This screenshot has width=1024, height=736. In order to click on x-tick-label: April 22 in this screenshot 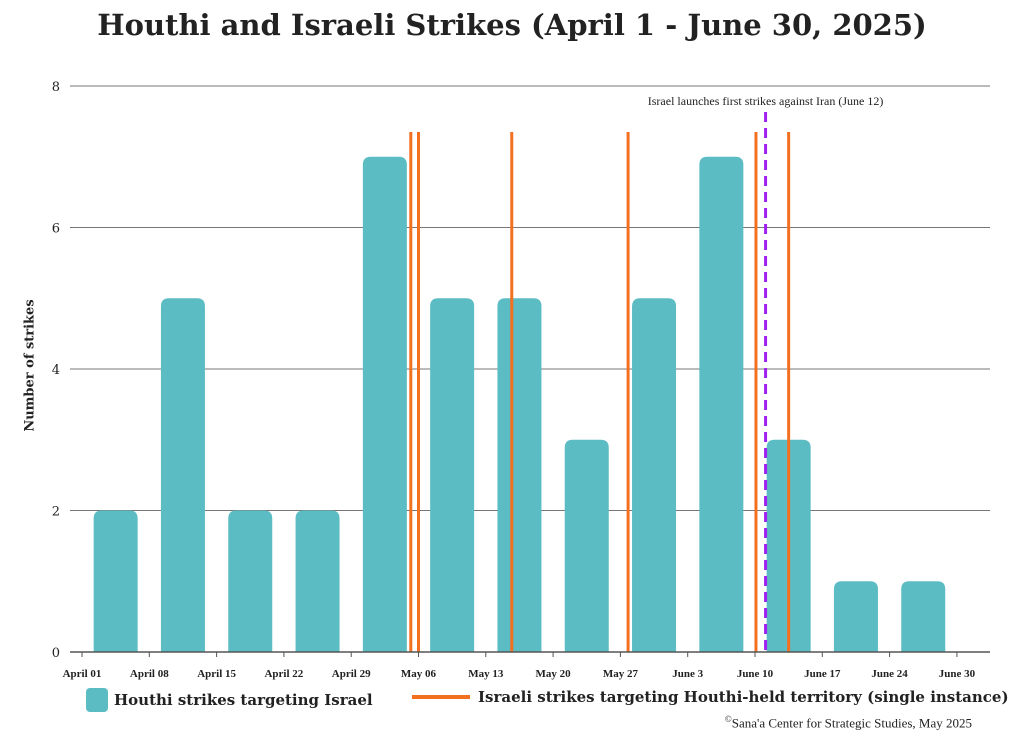, I will do `click(283, 674)`.